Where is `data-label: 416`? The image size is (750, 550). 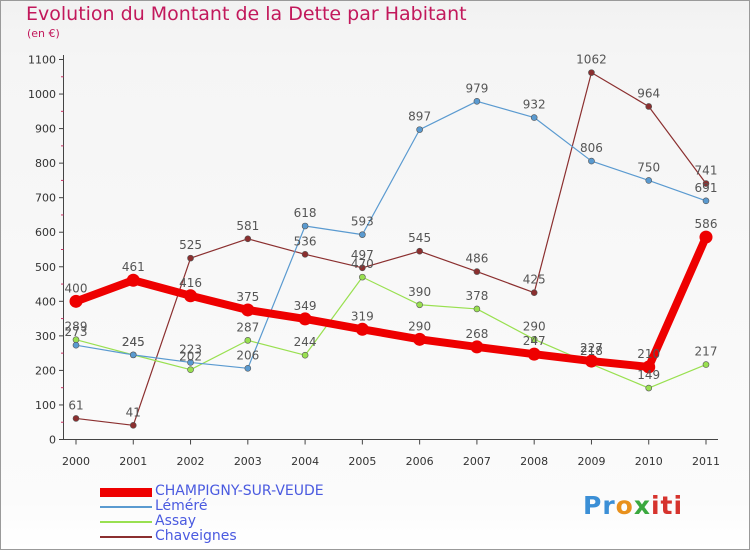
data-label: 416 is located at coordinates (190, 283).